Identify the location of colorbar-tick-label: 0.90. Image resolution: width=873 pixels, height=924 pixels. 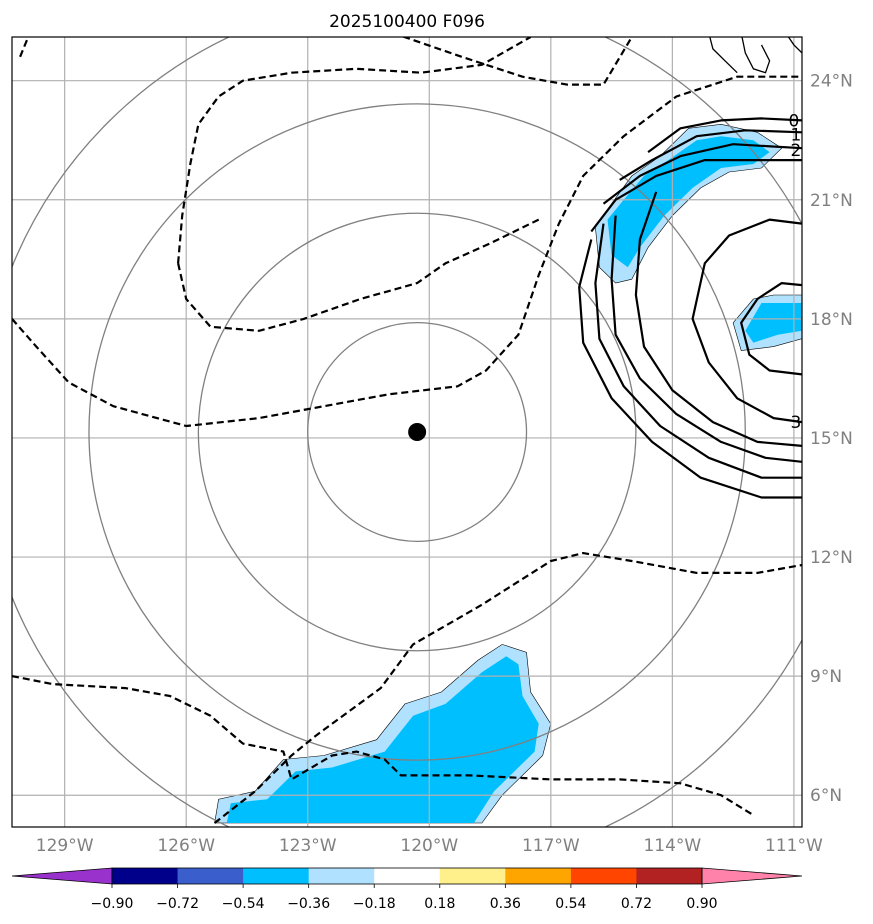
(701, 904).